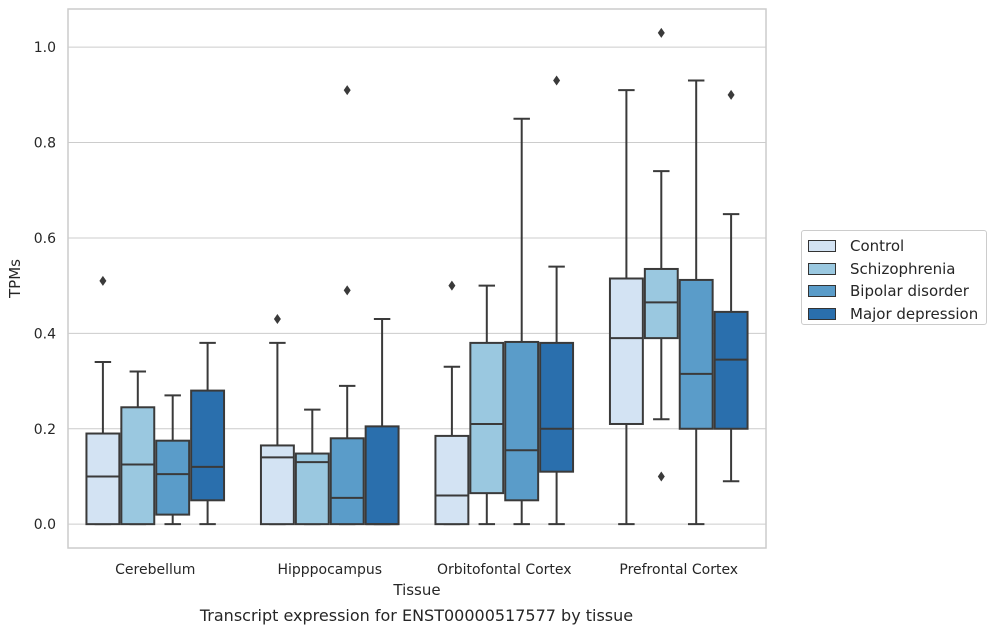 The width and height of the screenshot is (997, 634). What do you see at coordinates (45, 334) in the screenshot?
I see `y-tick-label: 0.4` at bounding box center [45, 334].